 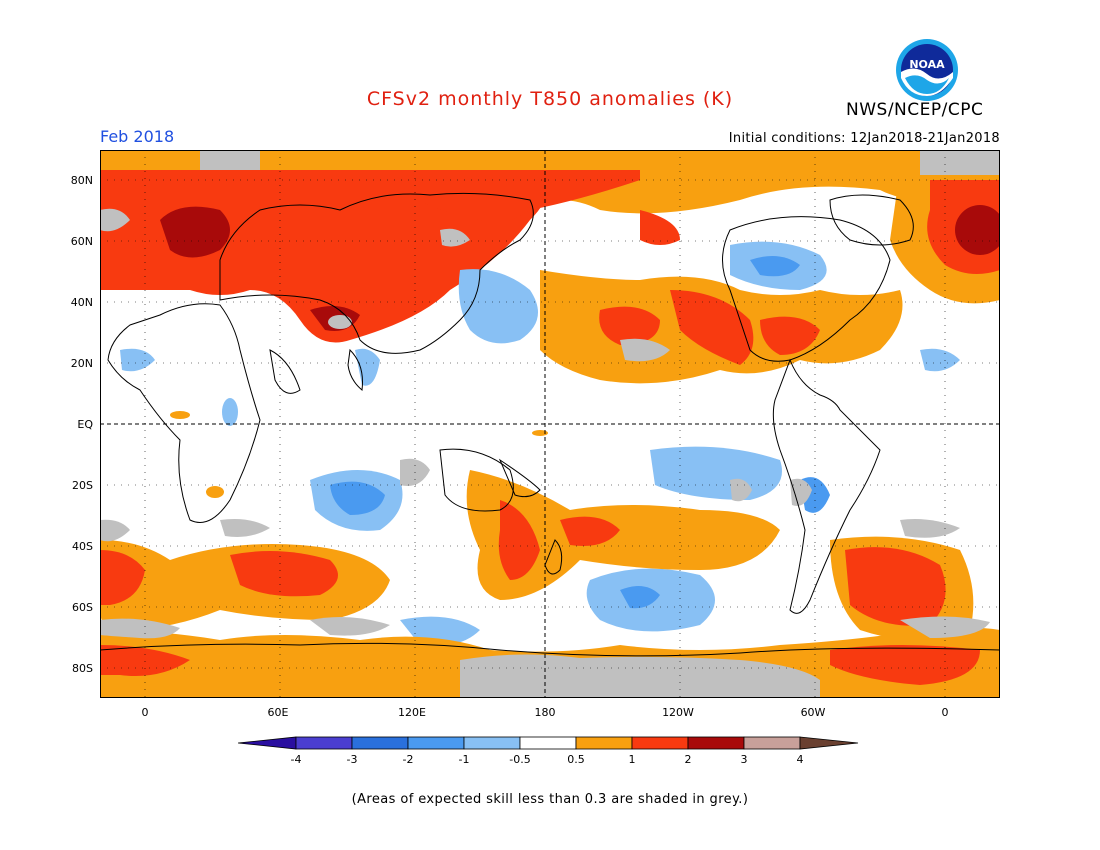 What do you see at coordinates (412, 712) in the screenshot?
I see `lon-label-120e: 120E` at bounding box center [412, 712].